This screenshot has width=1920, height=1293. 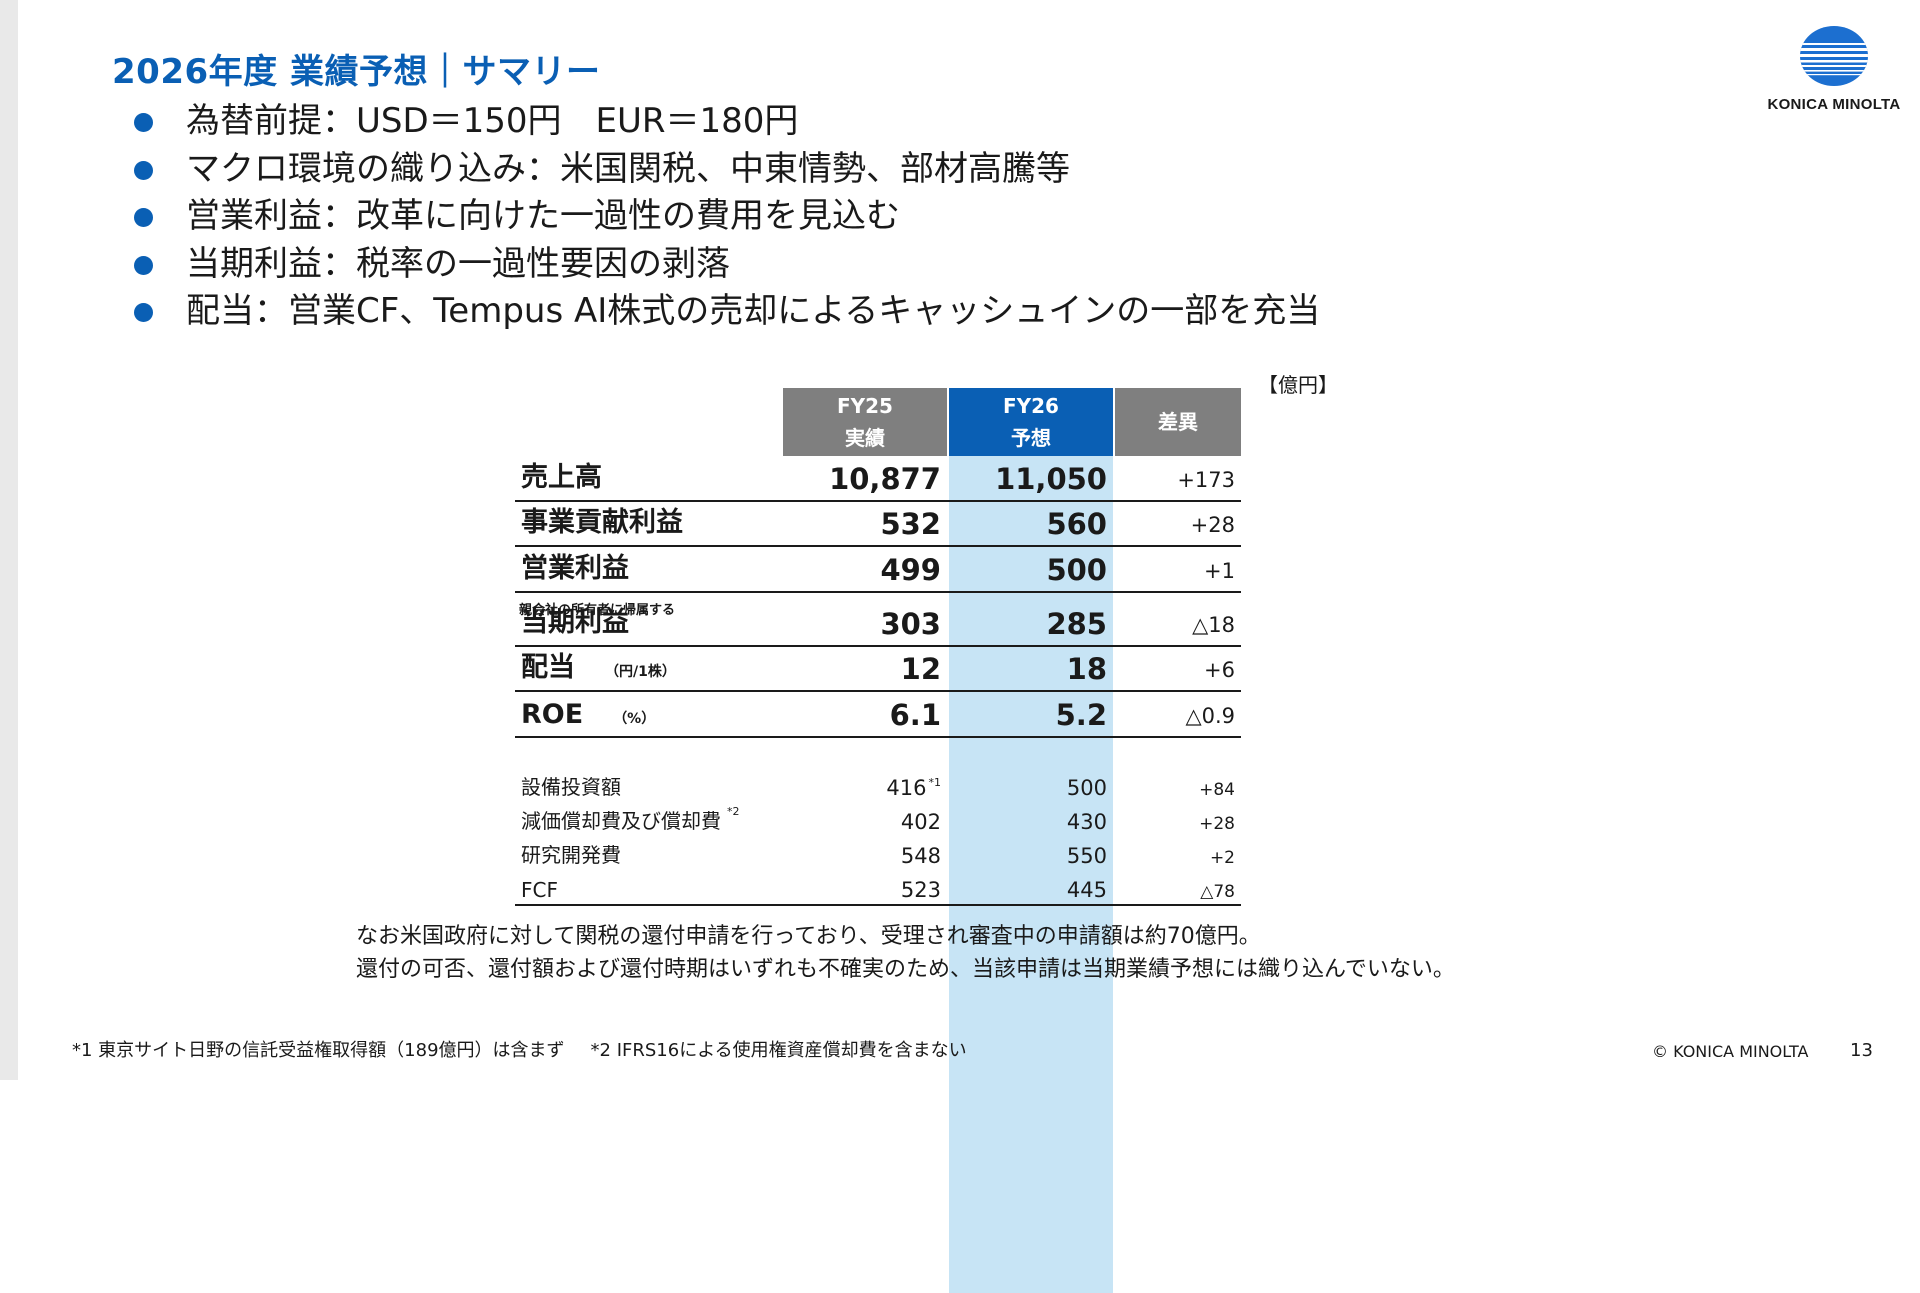 What do you see at coordinates (588, 714) in the screenshot?
I see `row-label: ROE （%）` at bounding box center [588, 714].